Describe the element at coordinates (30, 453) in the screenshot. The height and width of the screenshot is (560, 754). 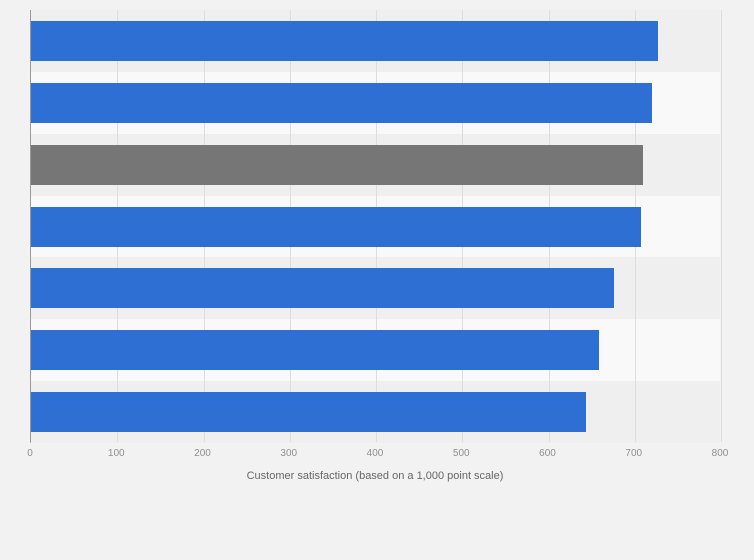
I see `x-tick-label: 0` at that location.